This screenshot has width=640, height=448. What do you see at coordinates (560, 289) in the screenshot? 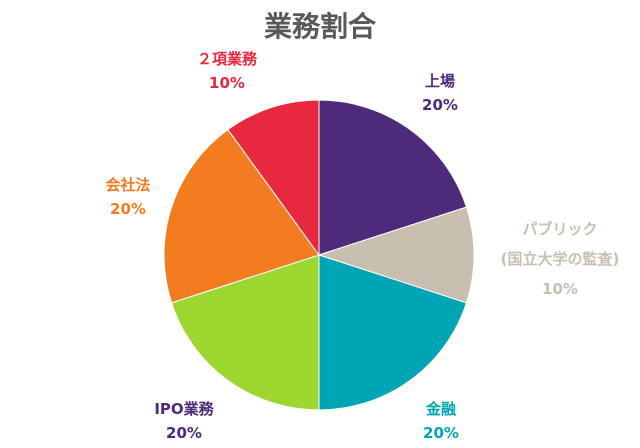
I see `slice-value-label-1: 10%` at bounding box center [560, 289].